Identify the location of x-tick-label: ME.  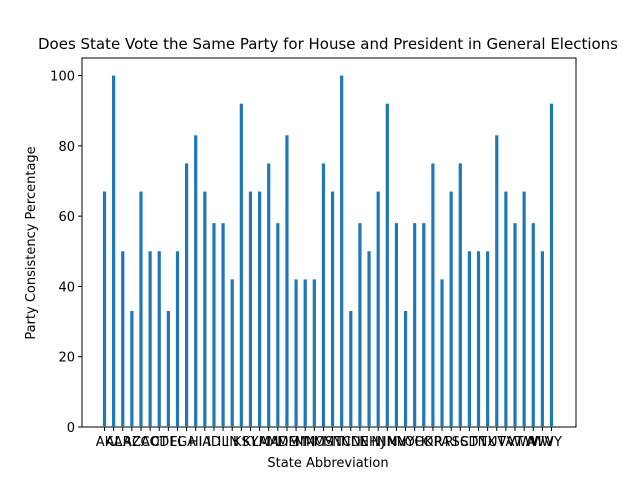
(286, 442).